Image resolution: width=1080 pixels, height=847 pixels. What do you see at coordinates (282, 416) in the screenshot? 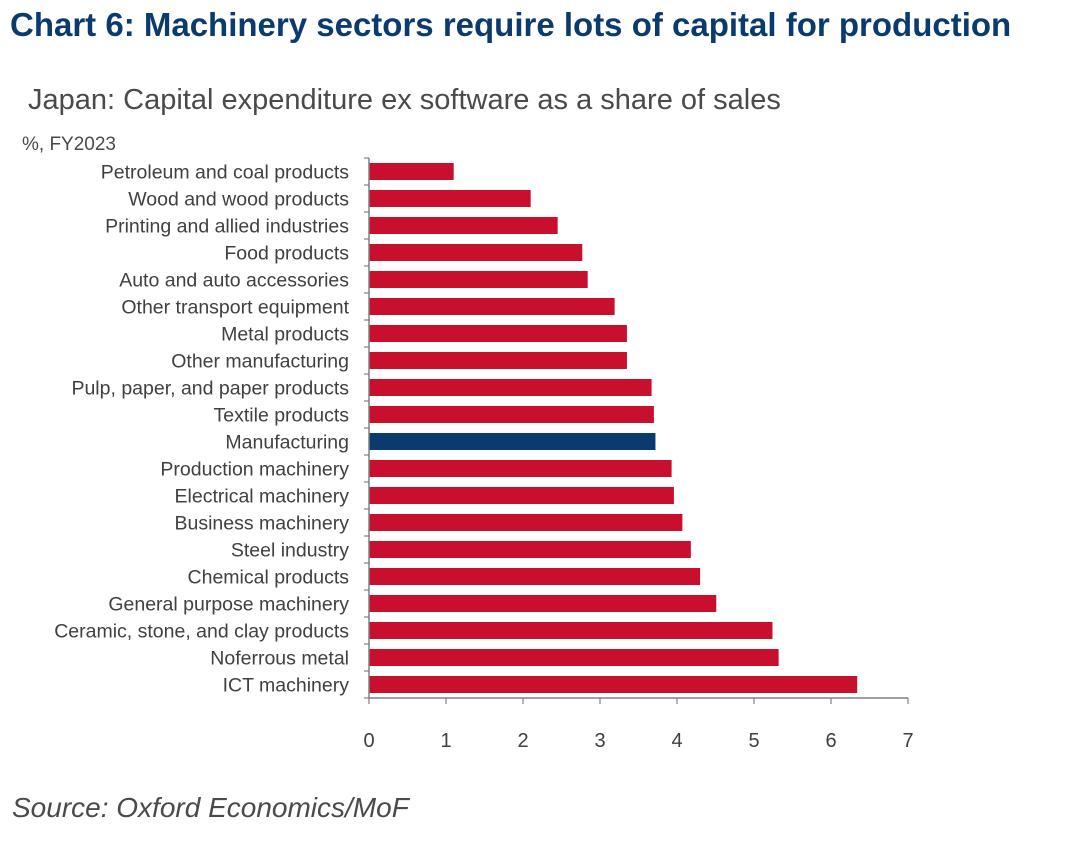
I see `category-label: Textile products` at bounding box center [282, 416].